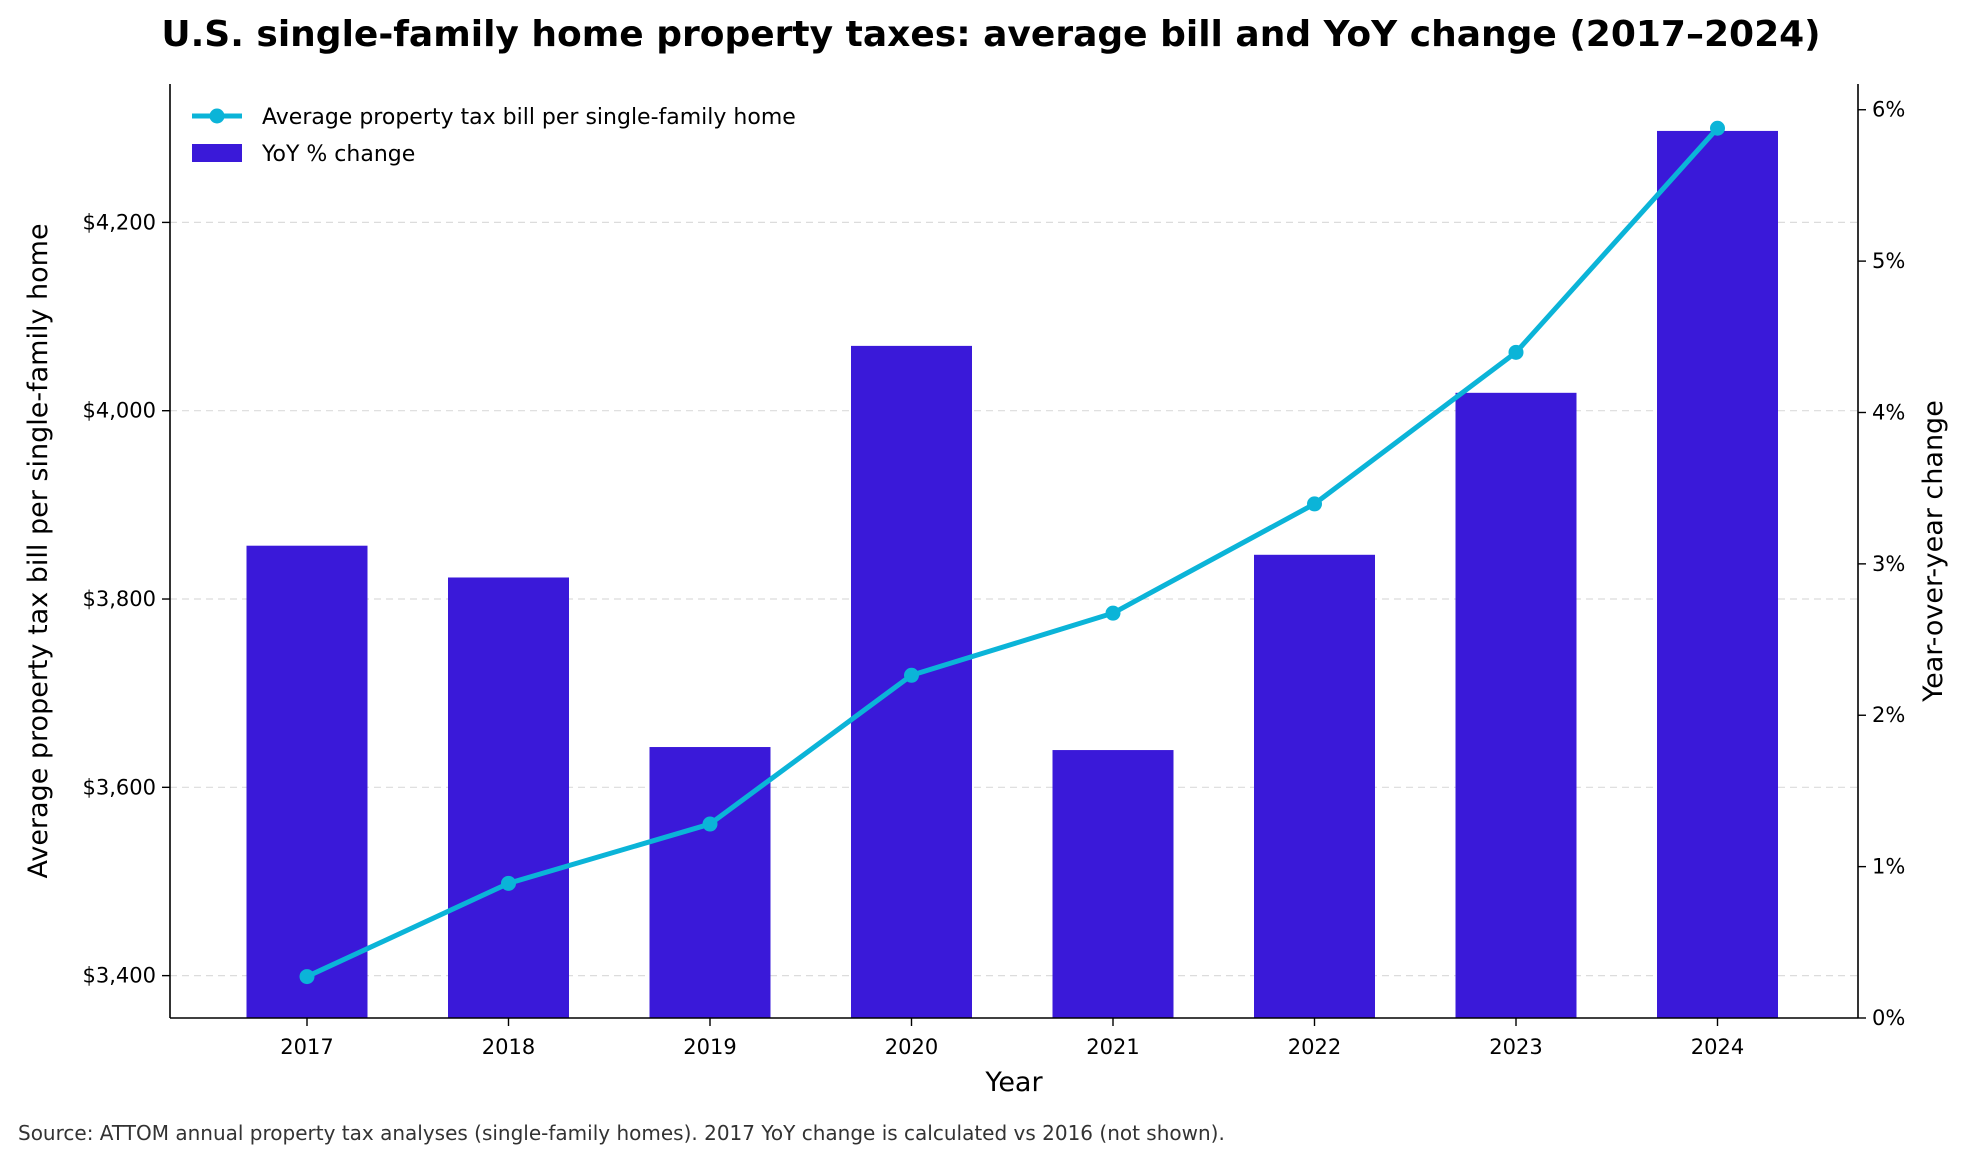  I want to click on point-average-bill-2021, so click(1113, 613).